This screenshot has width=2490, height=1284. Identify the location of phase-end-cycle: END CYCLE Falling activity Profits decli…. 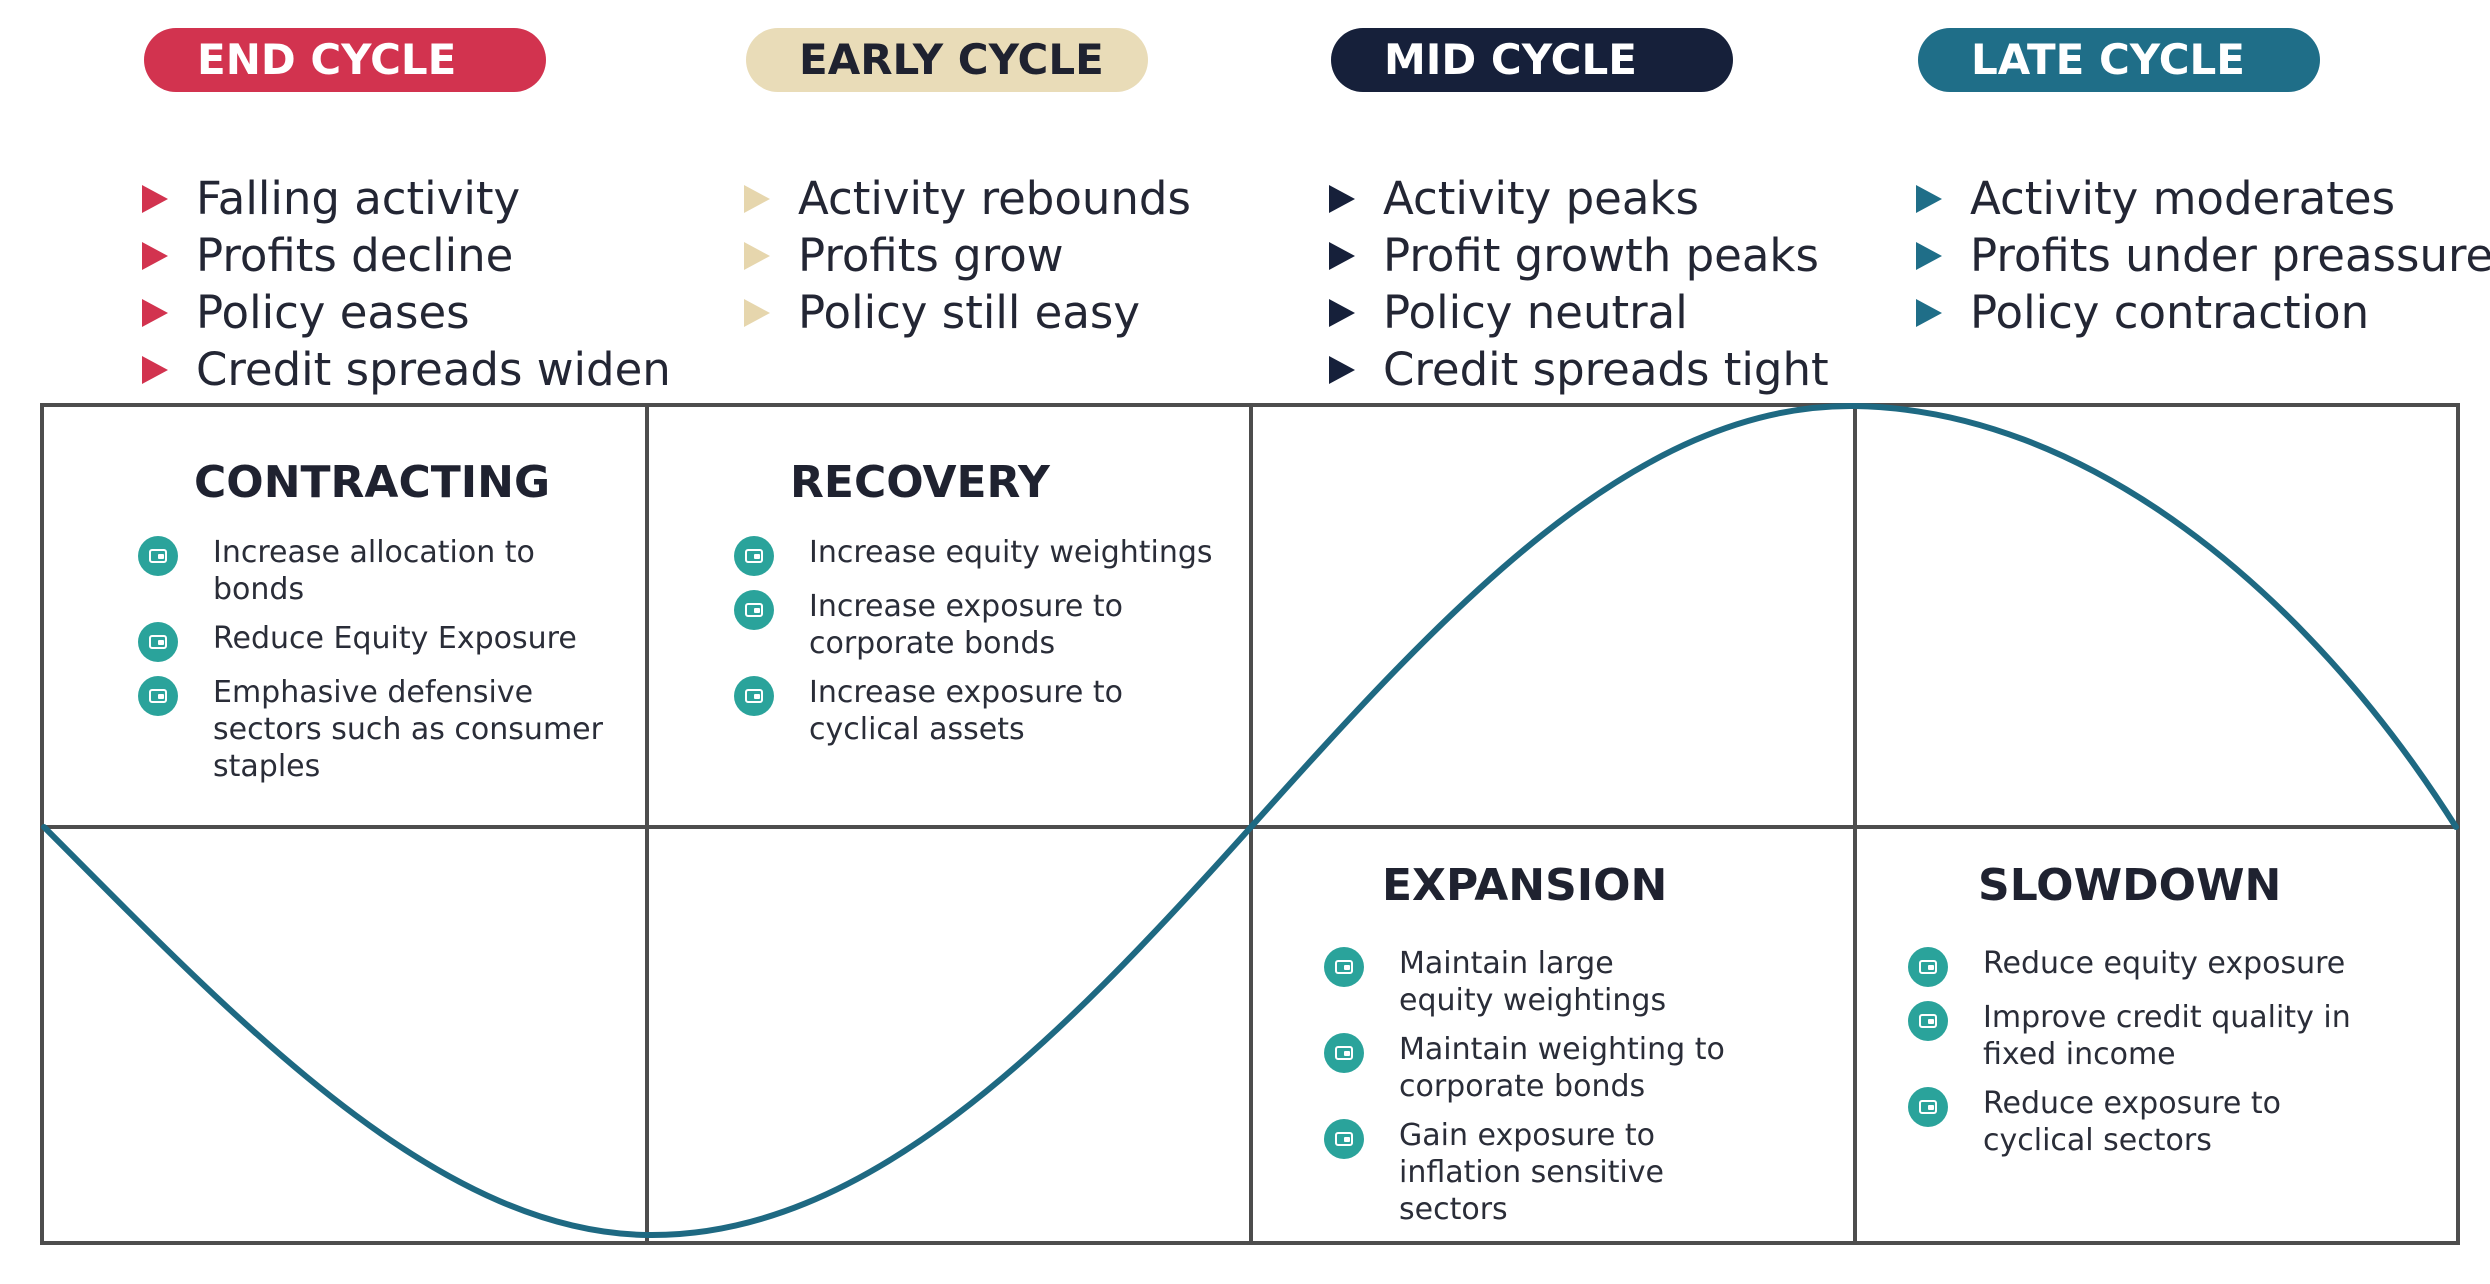
(406, 213).